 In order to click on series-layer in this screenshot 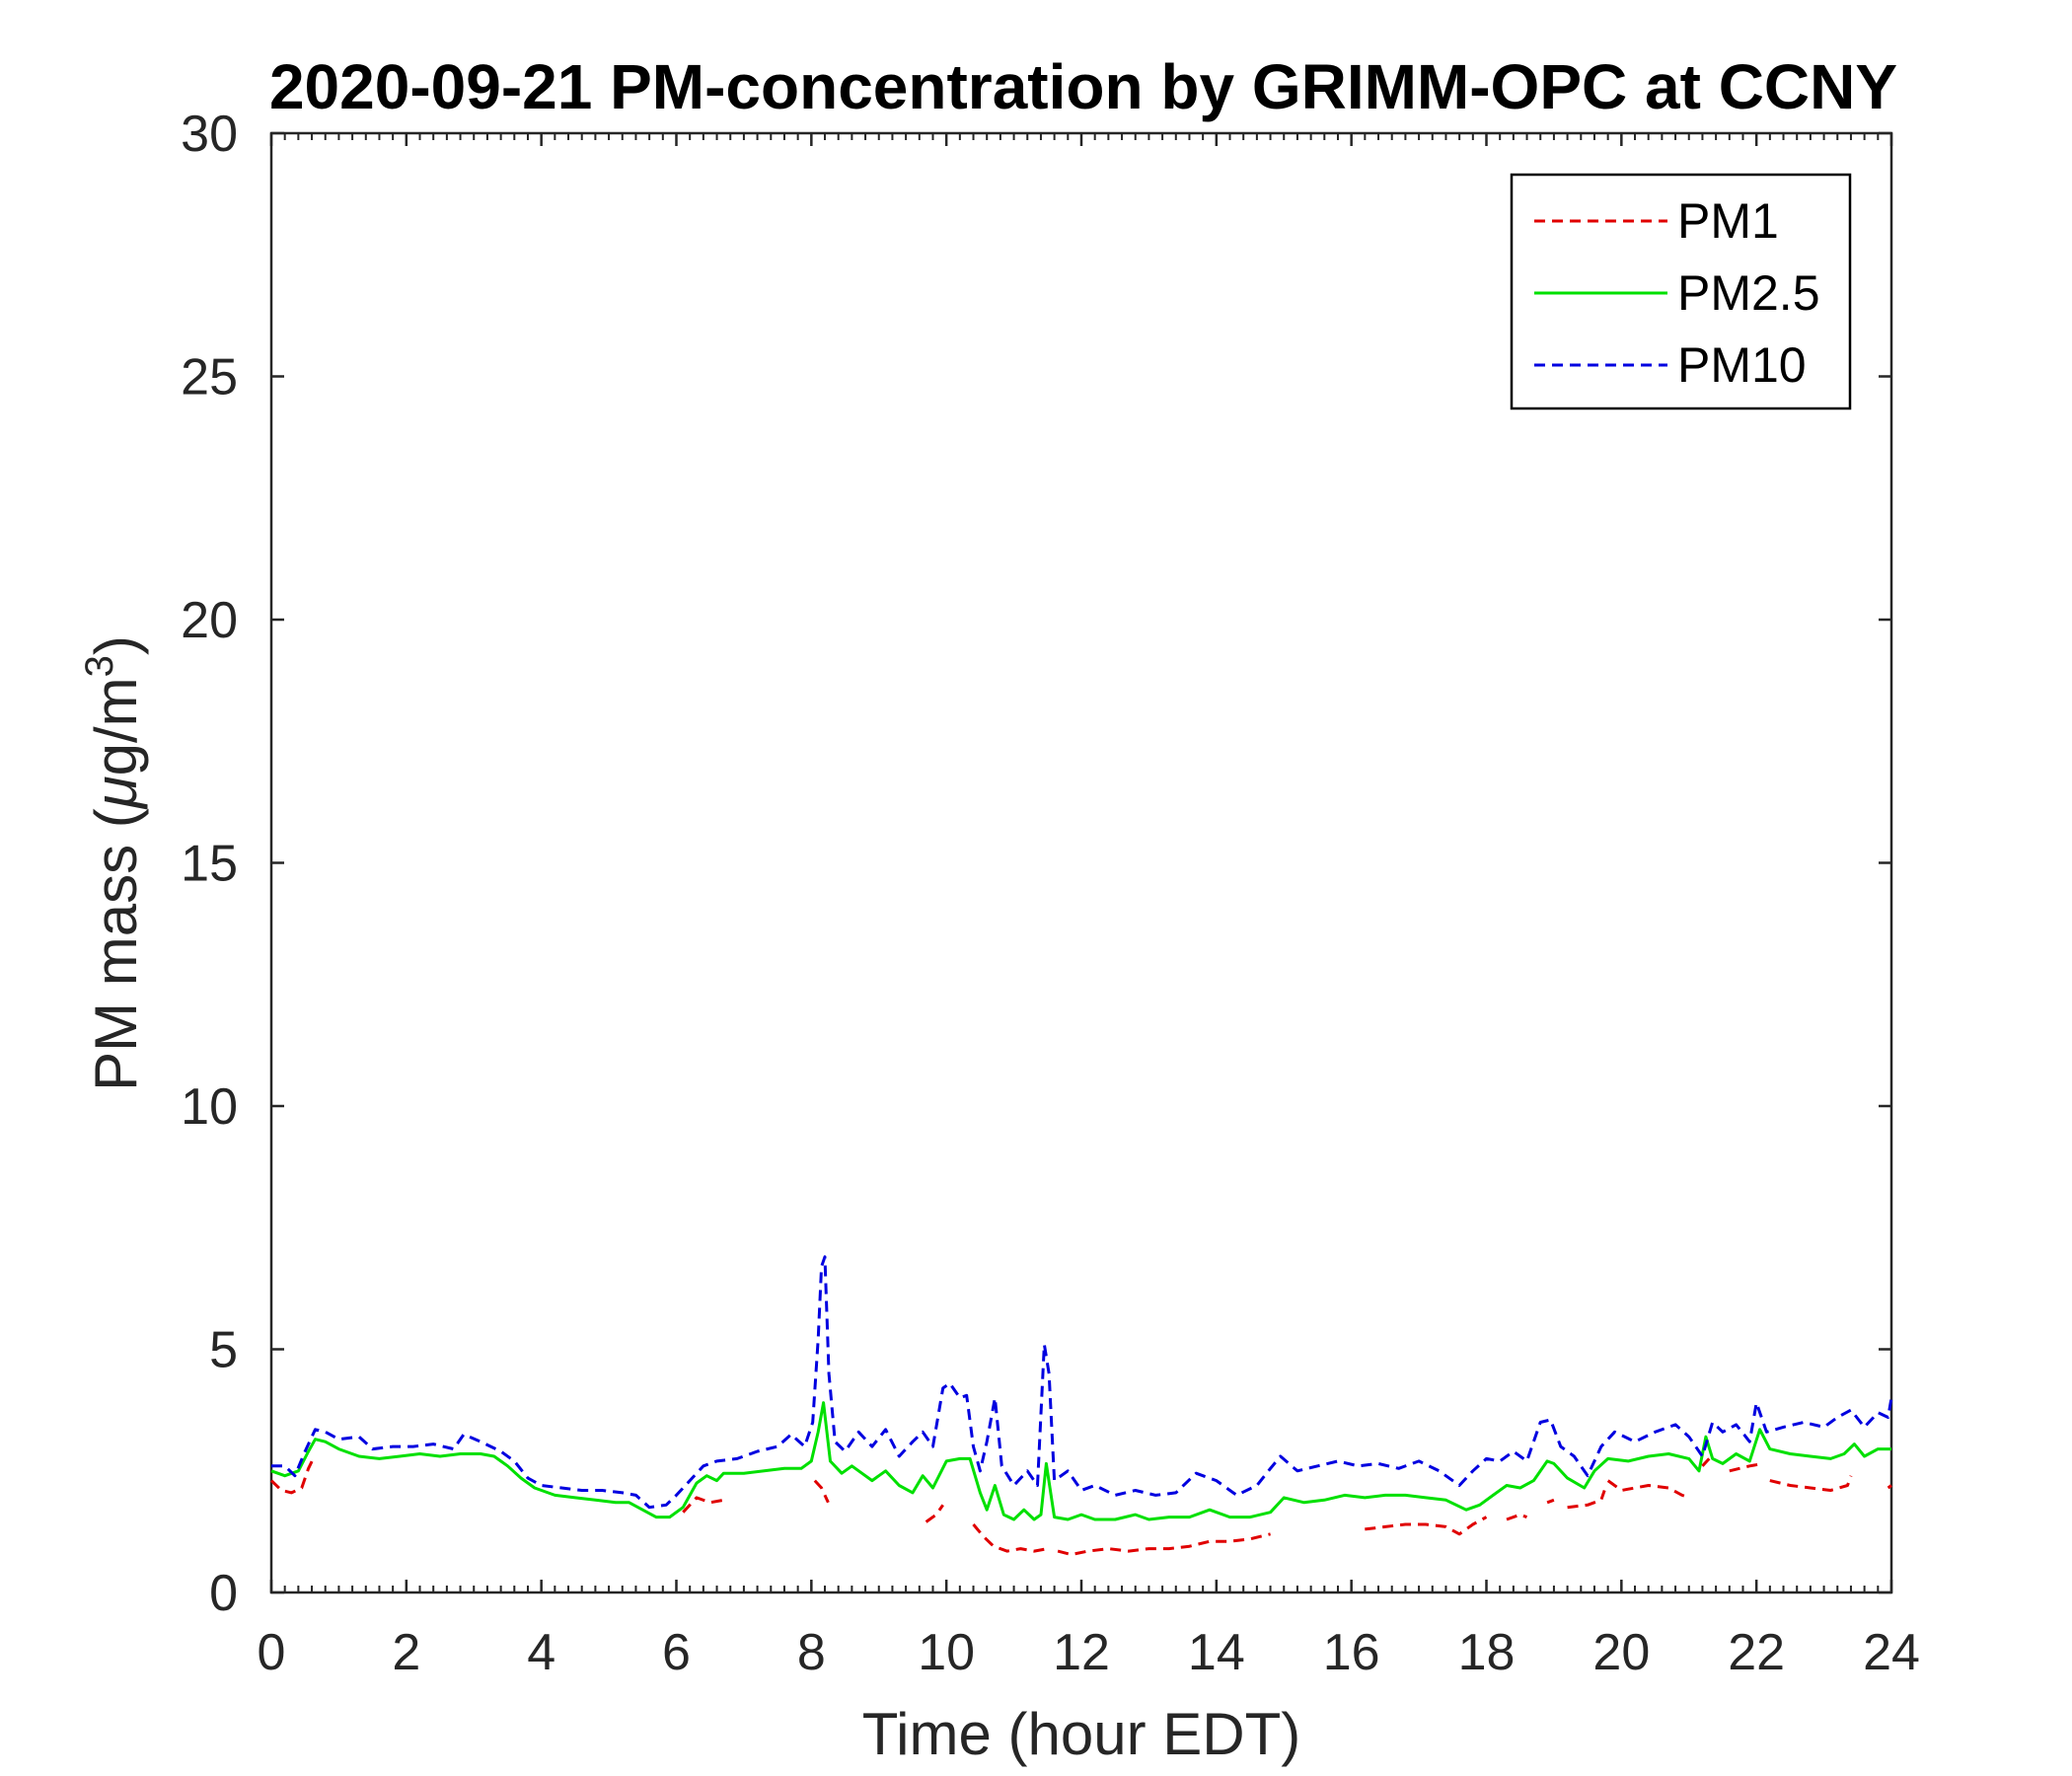, I will do `click(1081, 1406)`.